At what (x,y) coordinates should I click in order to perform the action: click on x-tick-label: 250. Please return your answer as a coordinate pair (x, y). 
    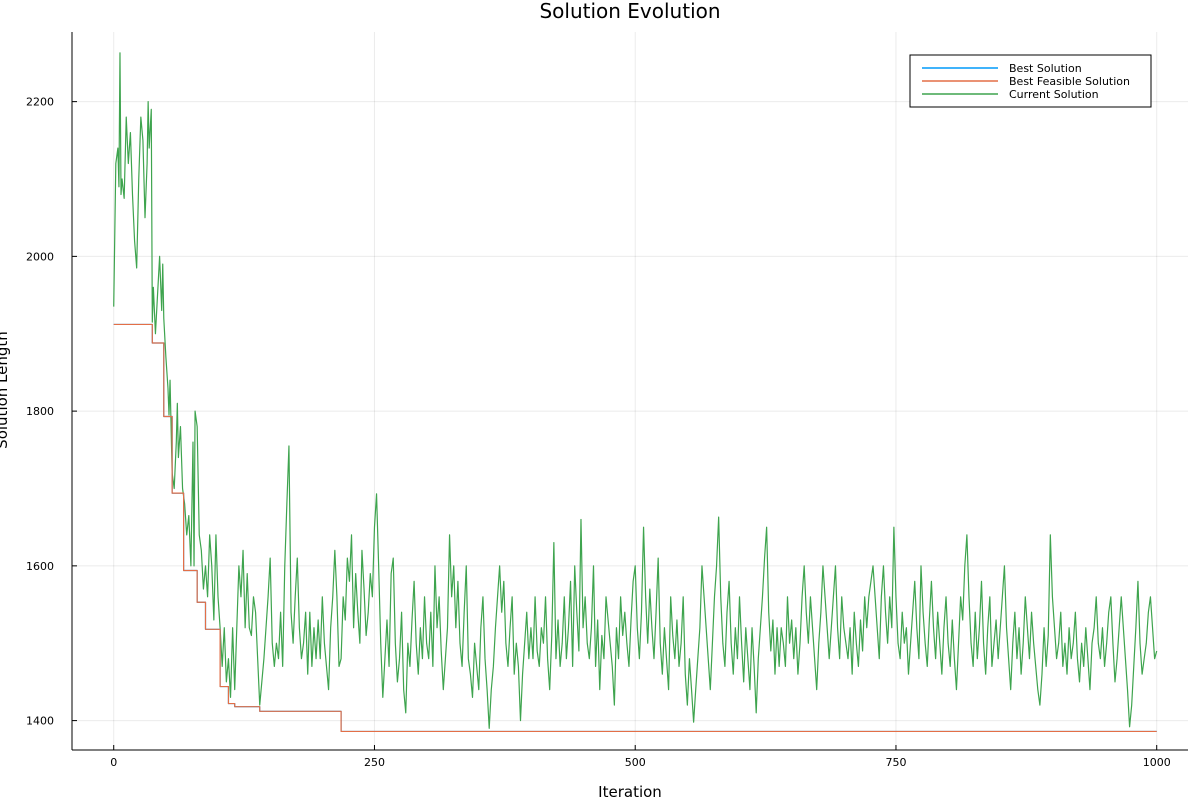
    Looking at the image, I should click on (374, 762).